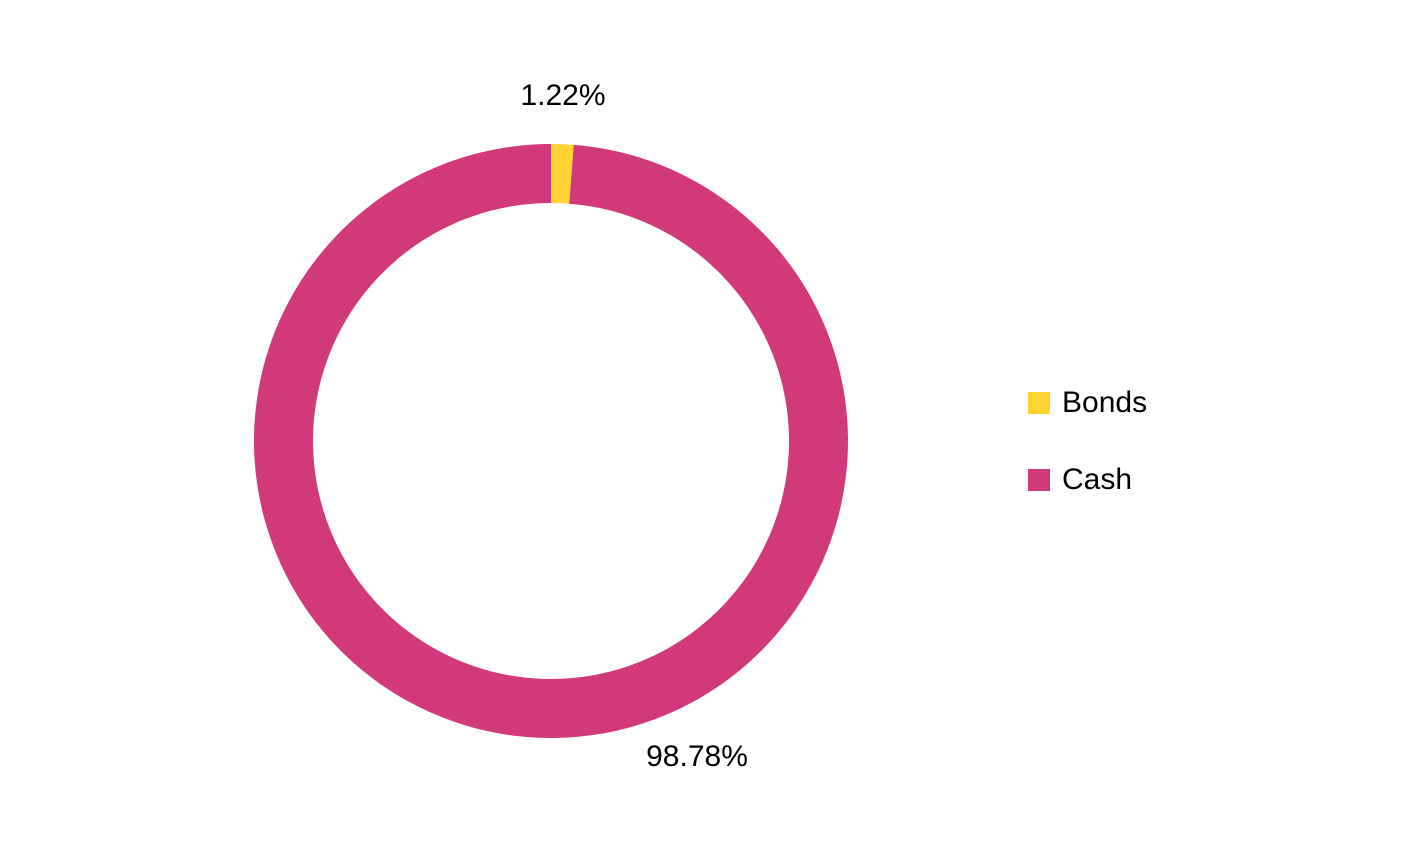  What do you see at coordinates (1104, 402) in the screenshot?
I see `legend-label: Bonds` at bounding box center [1104, 402].